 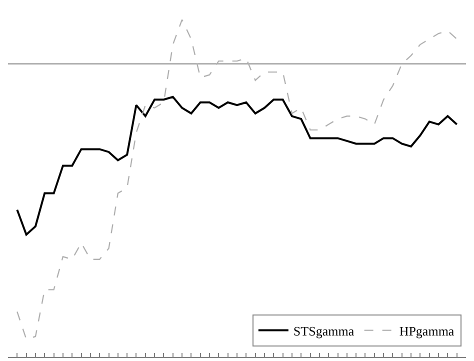 I want to click on legend-label: STSgamma, so click(x=323, y=330).